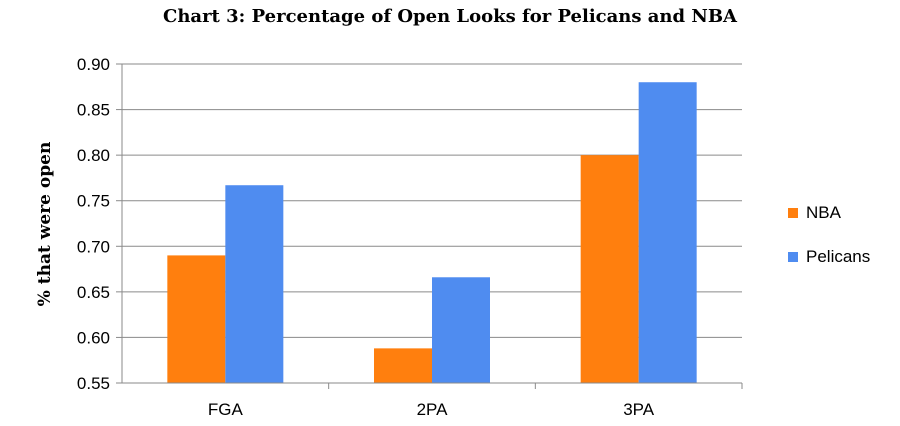 This screenshot has height=426, width=900. I want to click on bar-pelicans-2pa, so click(461, 330).